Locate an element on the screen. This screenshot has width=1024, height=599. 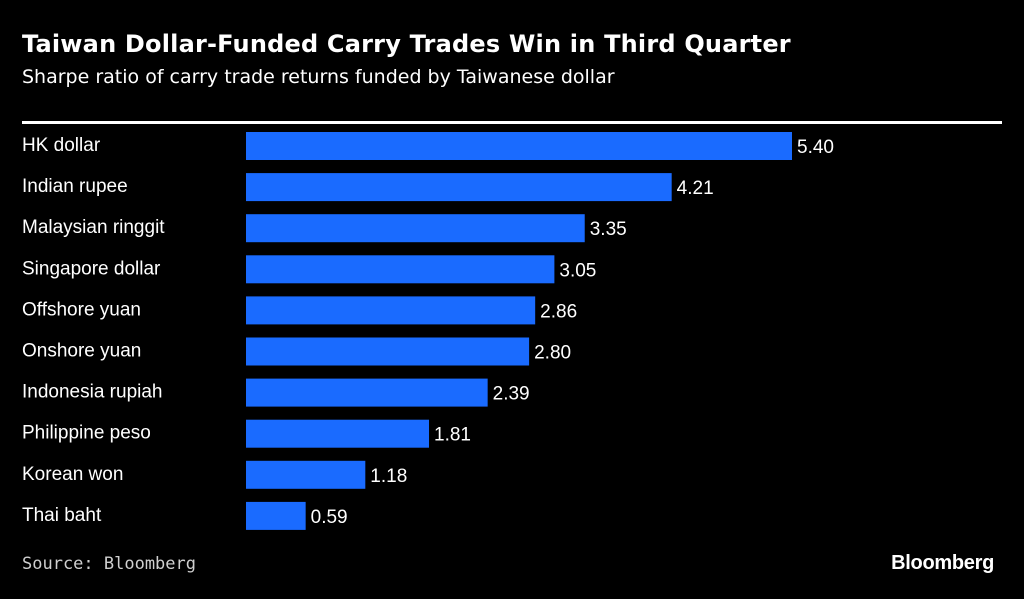
category-label: Indonesia rupiah is located at coordinates (92, 392).